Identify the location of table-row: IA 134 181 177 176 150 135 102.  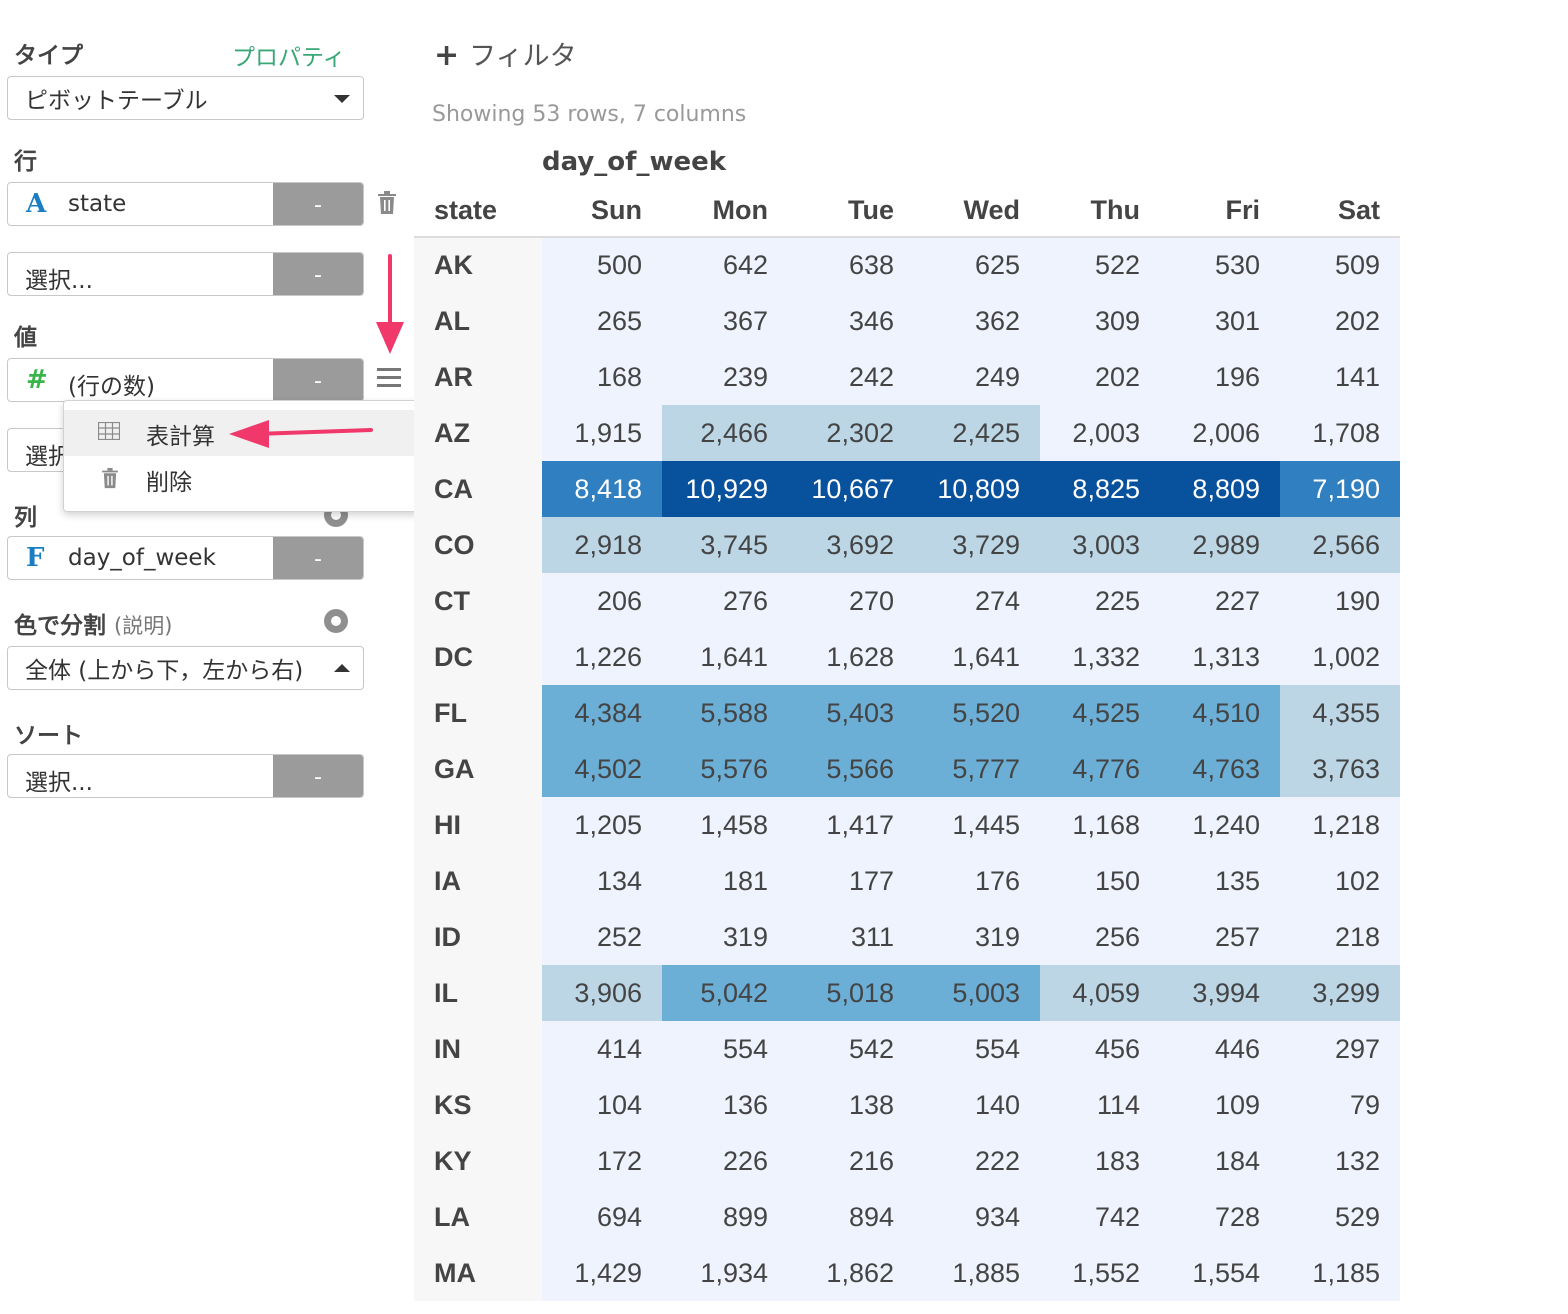
(907, 881).